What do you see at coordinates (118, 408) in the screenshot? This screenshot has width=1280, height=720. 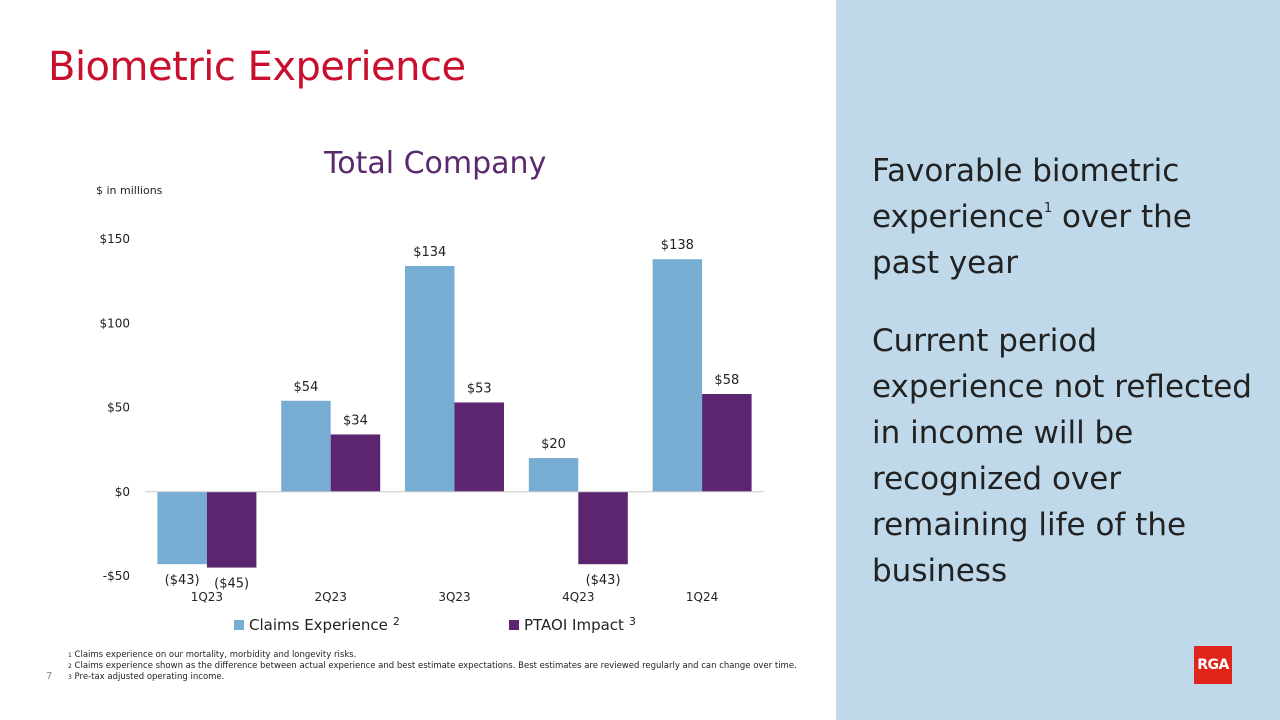 I see `y-tick-label: $50` at bounding box center [118, 408].